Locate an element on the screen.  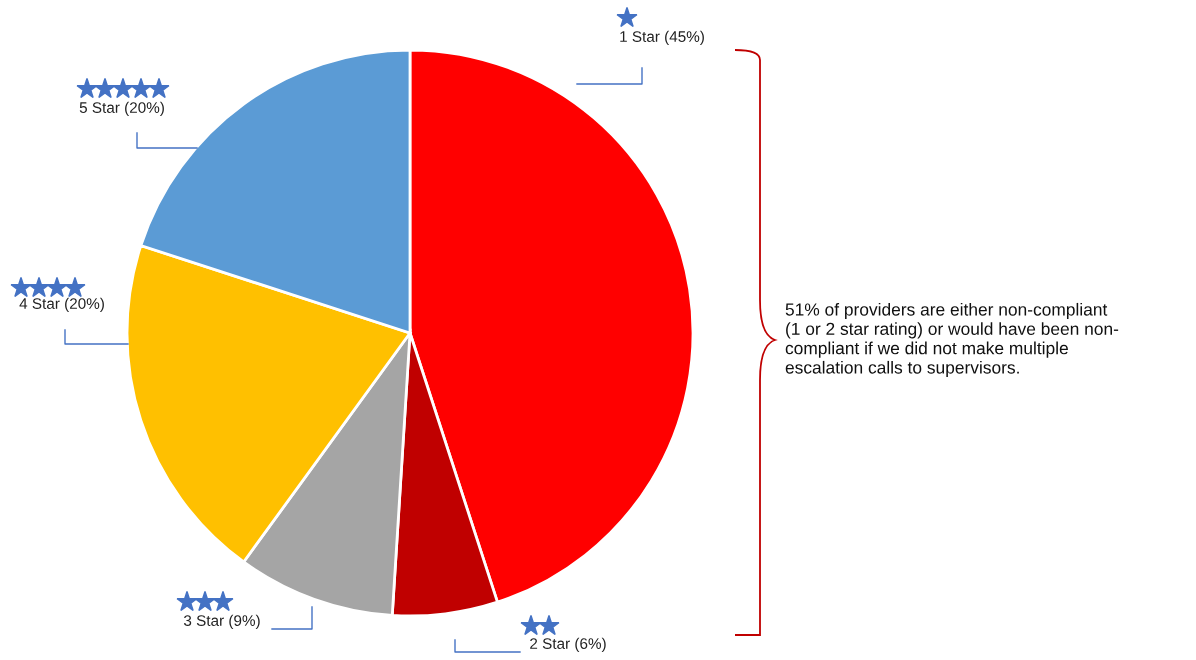
slice-label: 4 Star (20%) is located at coordinates (61, 304).